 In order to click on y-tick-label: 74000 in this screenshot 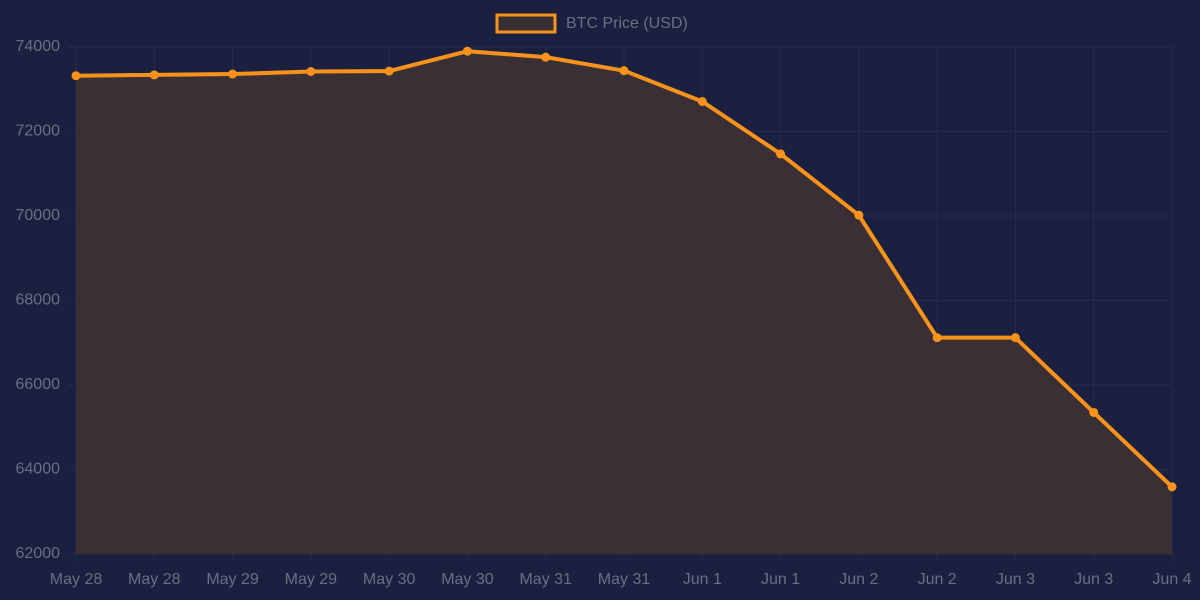, I will do `click(38, 46)`.